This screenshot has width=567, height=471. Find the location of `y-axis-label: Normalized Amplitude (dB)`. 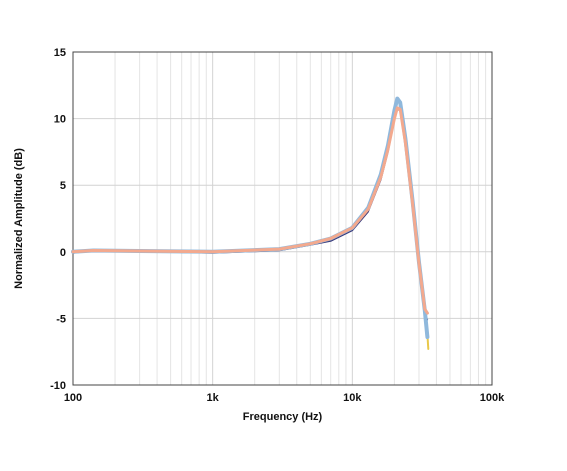

y-axis-label: Normalized Amplitude (dB) is located at coordinates (19, 218).